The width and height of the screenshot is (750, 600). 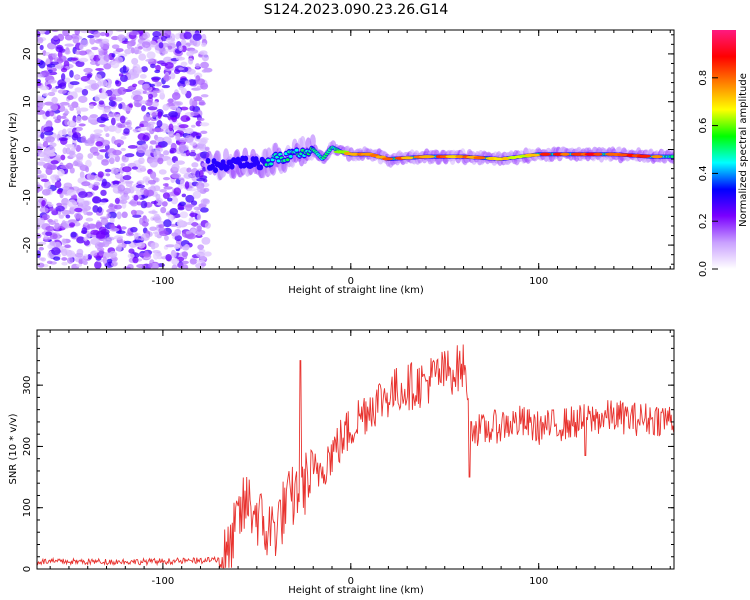 I want to click on colorbar-tick-label: 0.6, so click(x=703, y=126).